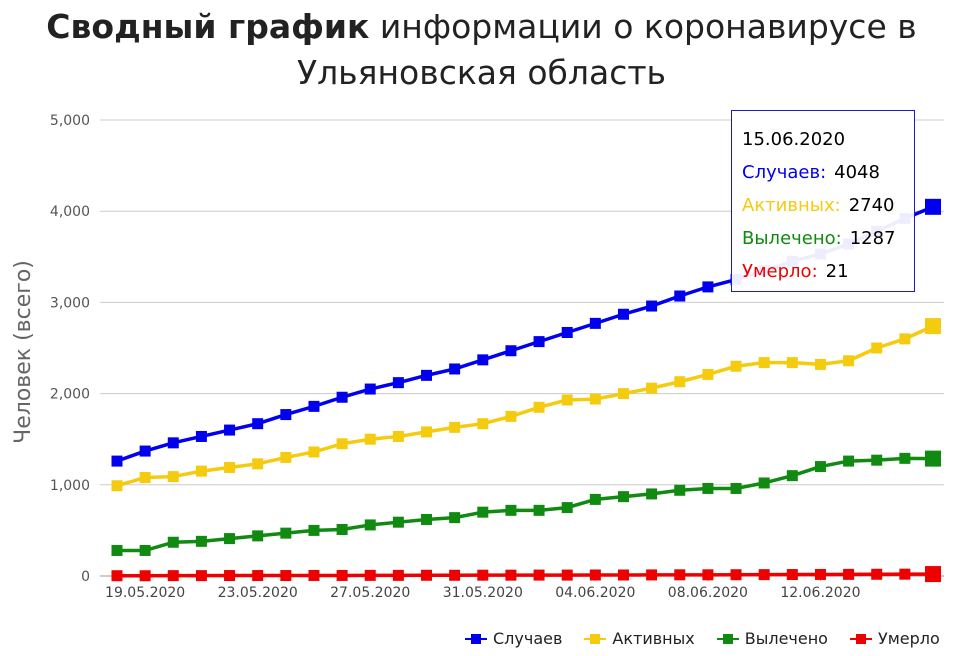  What do you see at coordinates (639, 638) in the screenshot?
I see `legend-item-active: Активных` at bounding box center [639, 638].